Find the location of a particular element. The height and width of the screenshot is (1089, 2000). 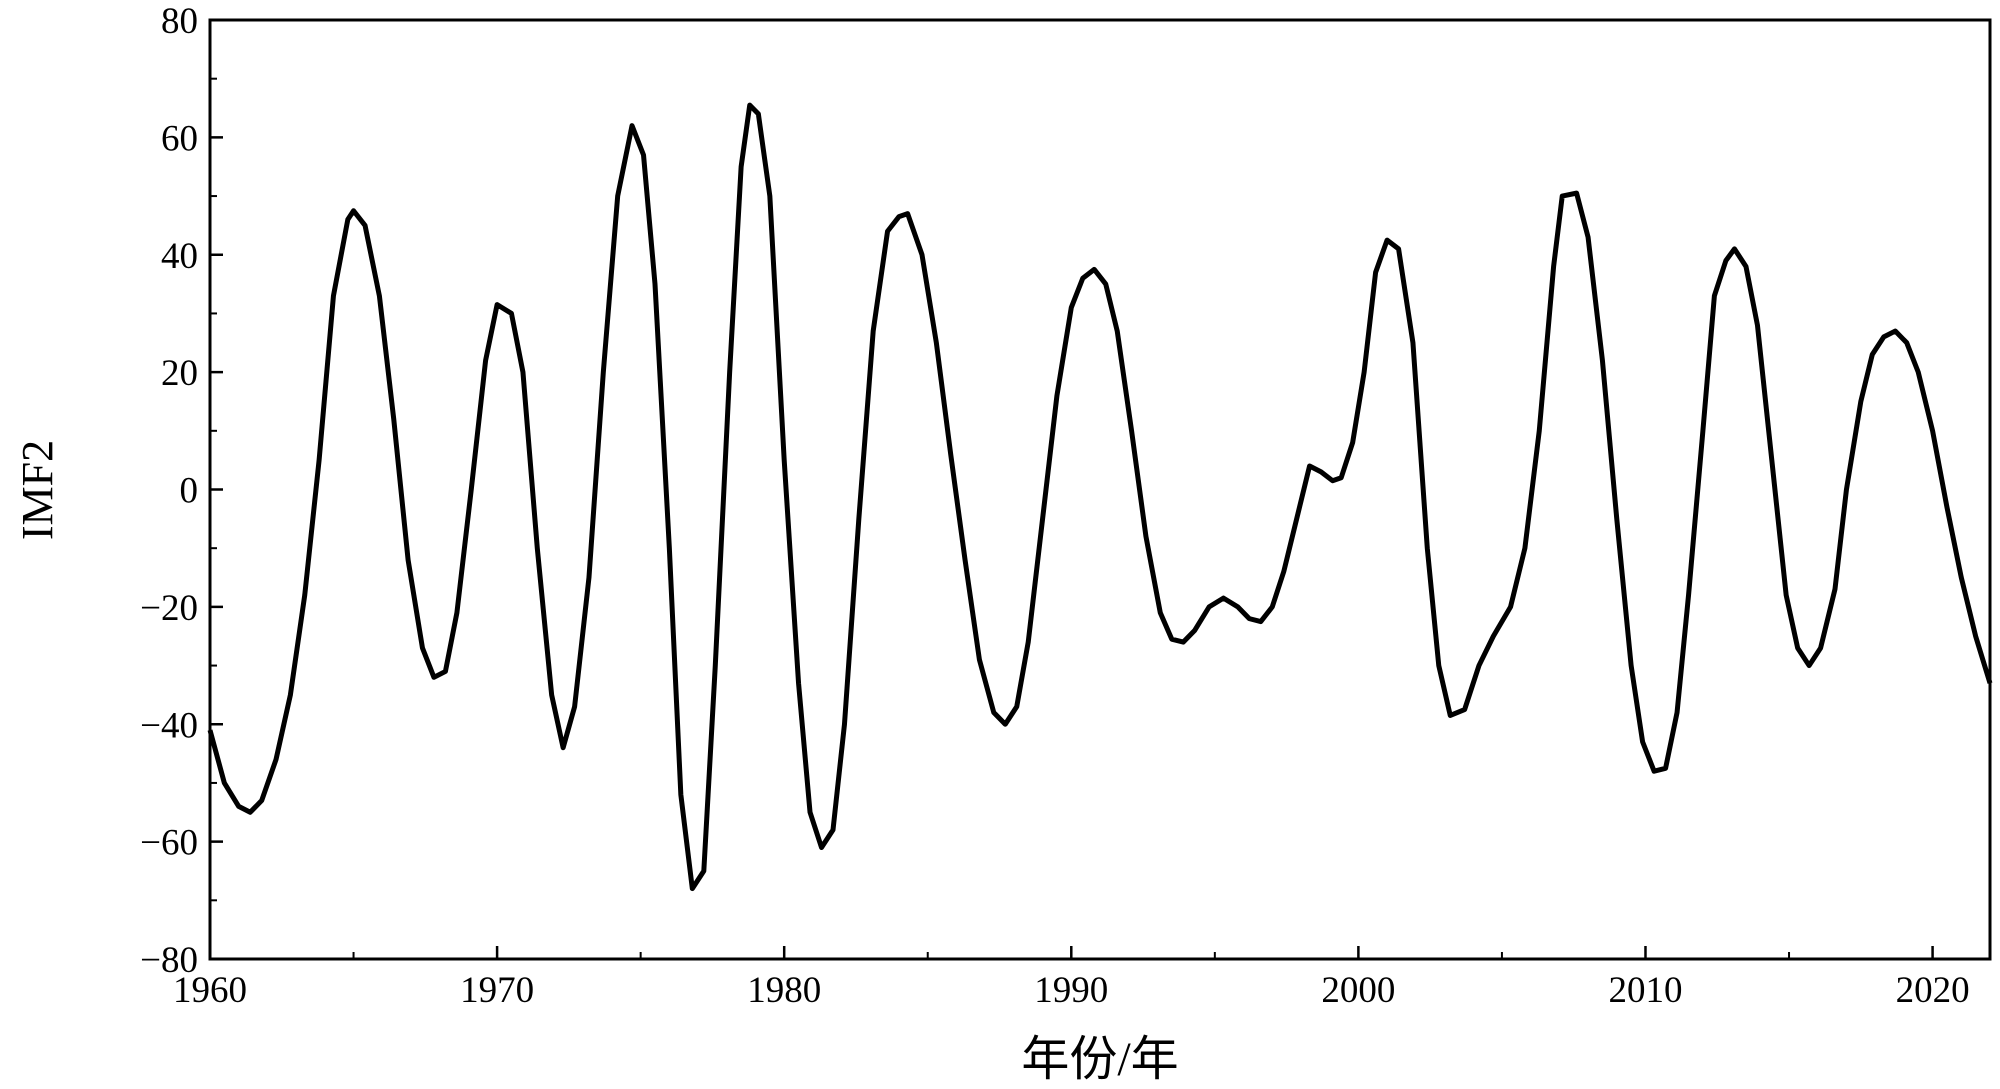

x-tick-label: 2000 is located at coordinates (1358, 990).